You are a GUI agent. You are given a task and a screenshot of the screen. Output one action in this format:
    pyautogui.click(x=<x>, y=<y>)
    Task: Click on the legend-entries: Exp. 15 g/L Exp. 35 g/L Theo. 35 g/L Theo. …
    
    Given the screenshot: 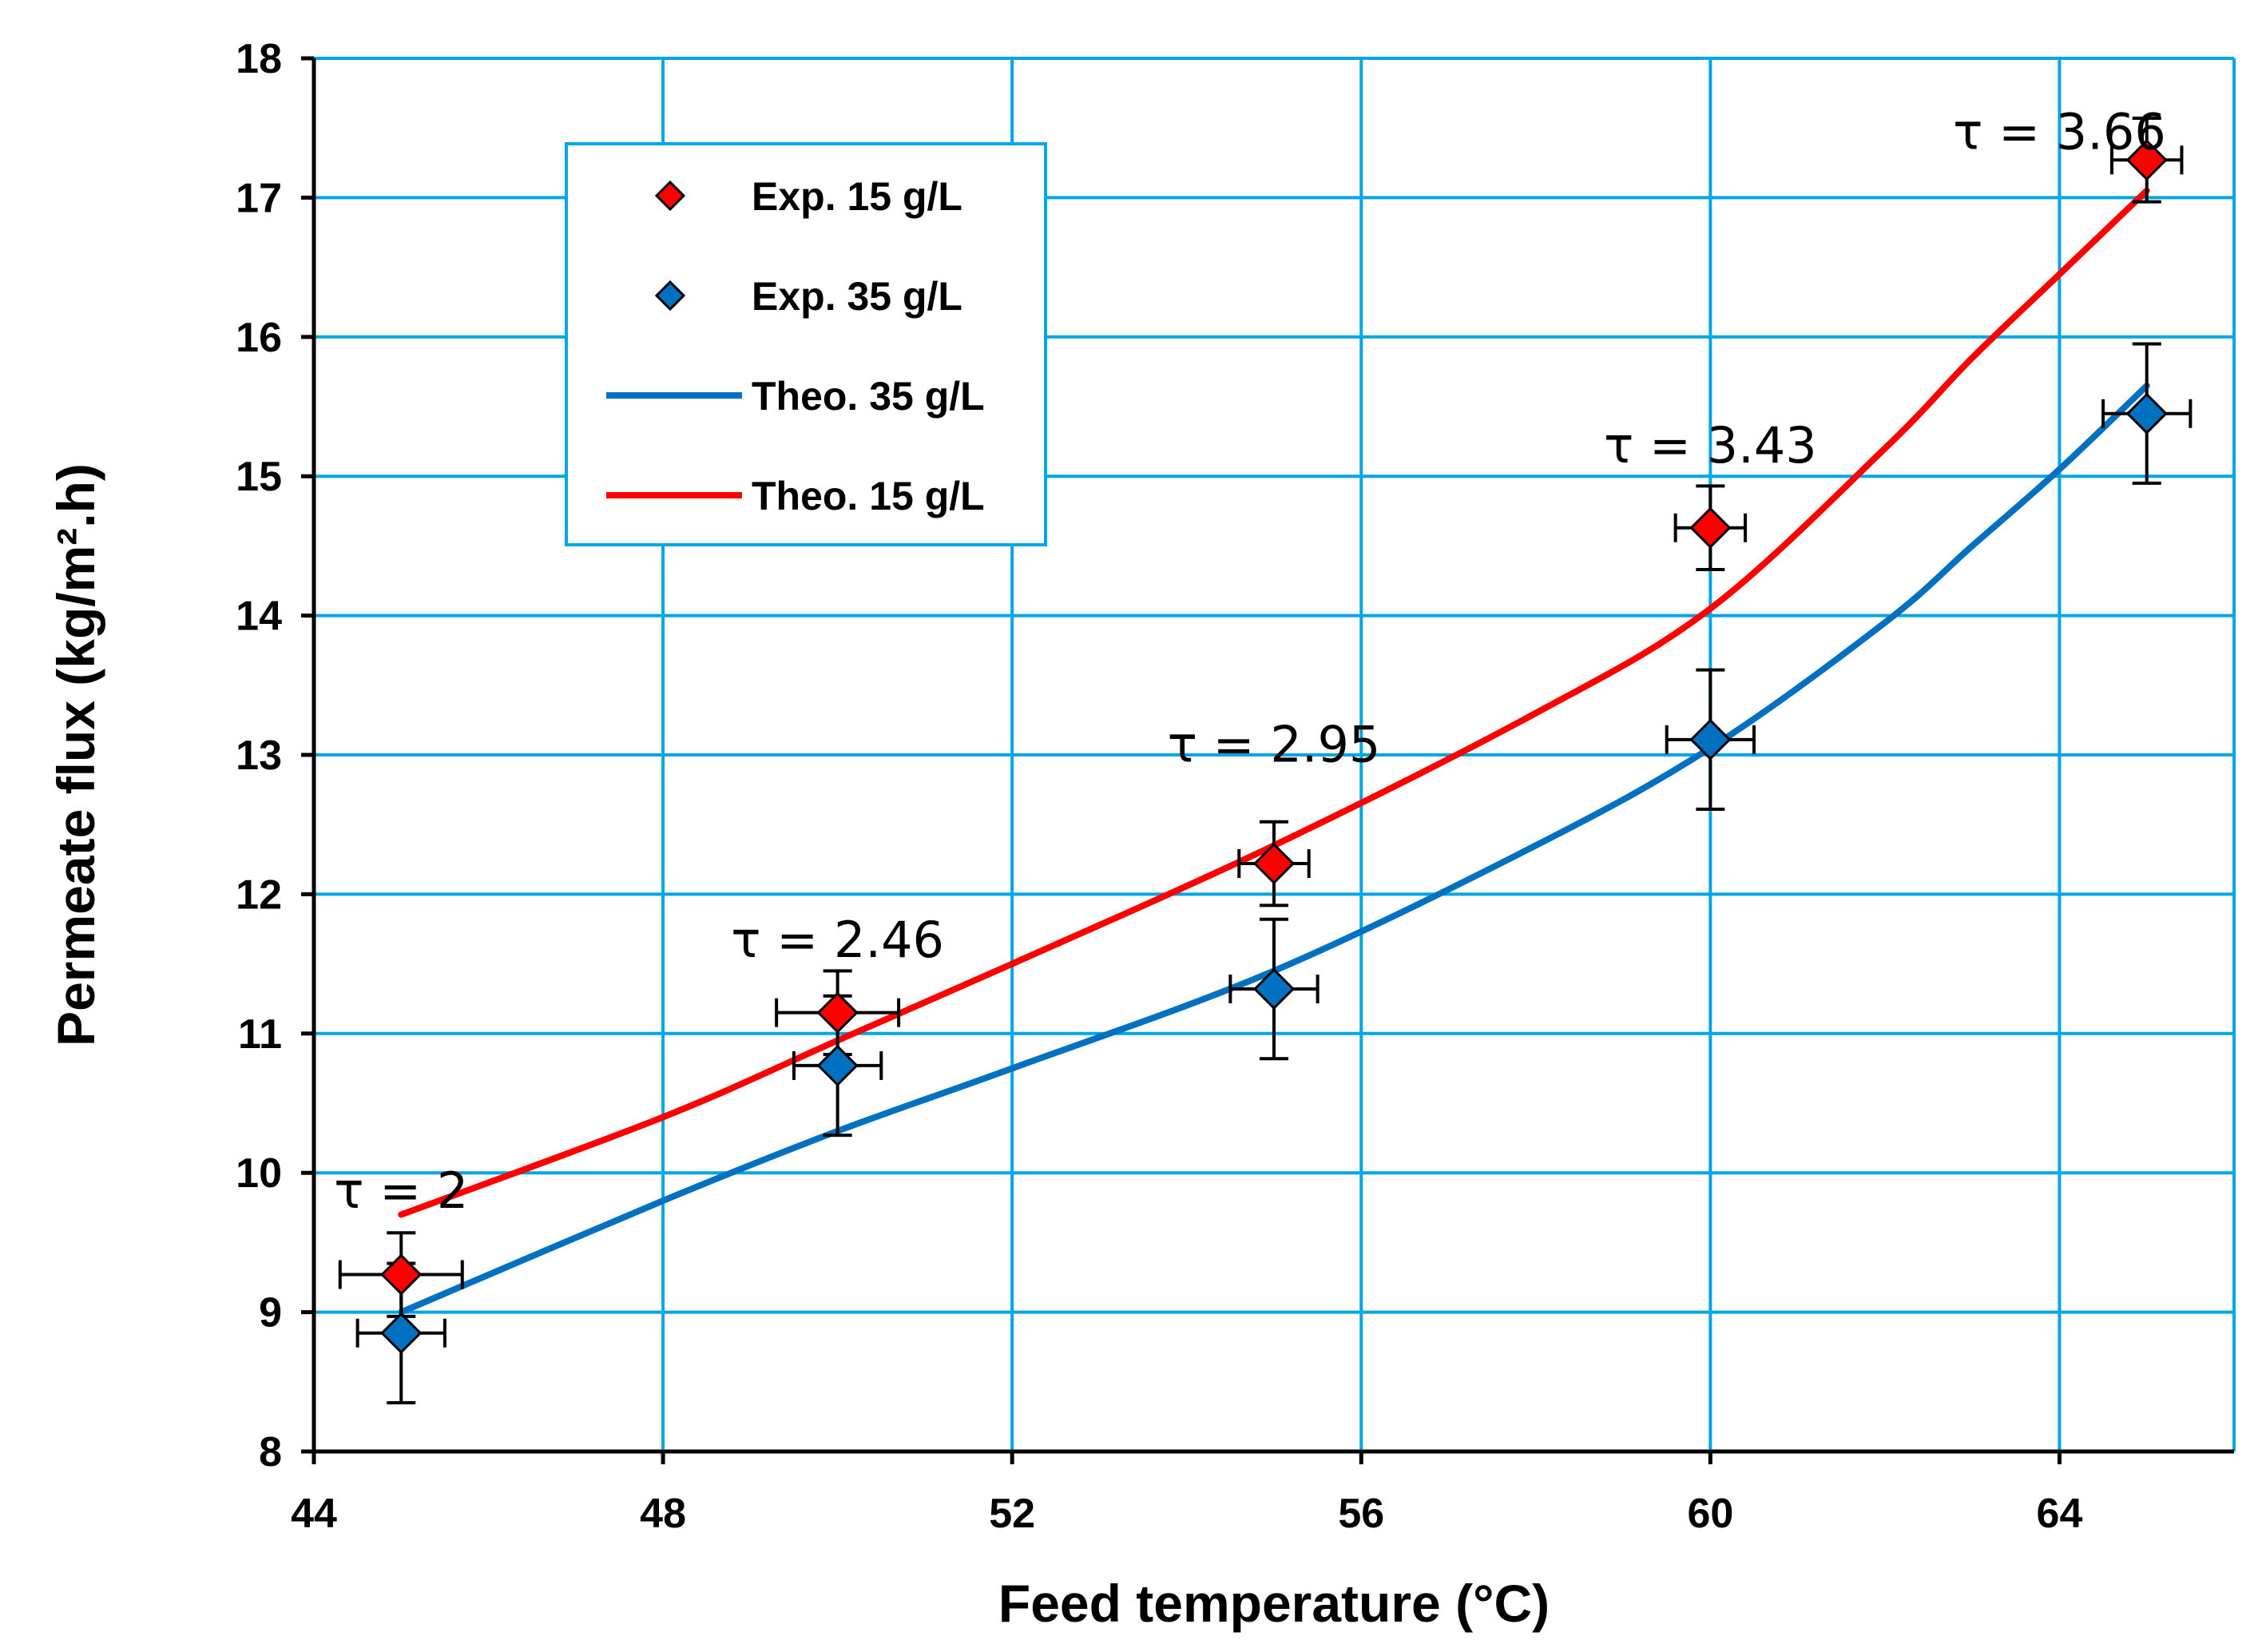 What is the action you would take?
    pyautogui.click(x=795, y=346)
    